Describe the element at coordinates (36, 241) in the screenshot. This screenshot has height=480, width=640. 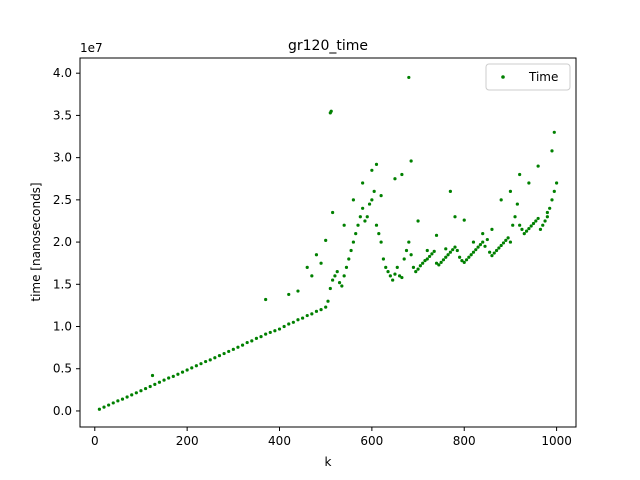
I see `y-axis-label: time [nanoseconds]` at that location.